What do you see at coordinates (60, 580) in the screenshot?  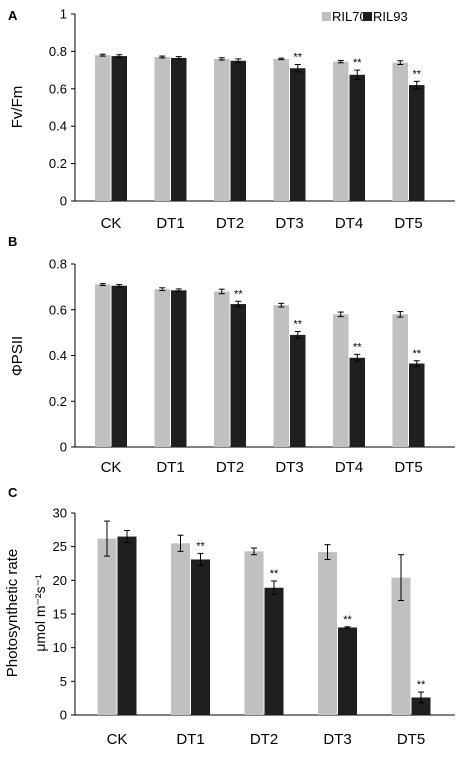 I see `y-tick-label: 20` at bounding box center [60, 580].